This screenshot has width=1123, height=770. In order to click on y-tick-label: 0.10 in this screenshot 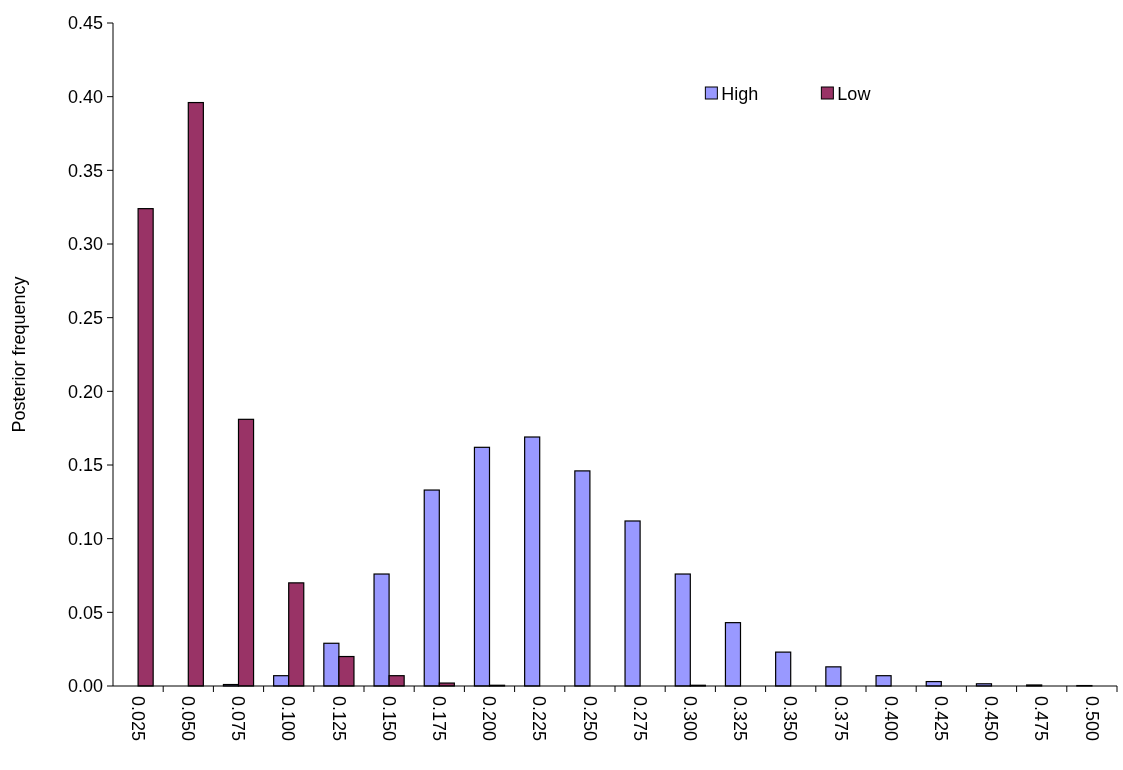, I will do `click(85, 538)`.